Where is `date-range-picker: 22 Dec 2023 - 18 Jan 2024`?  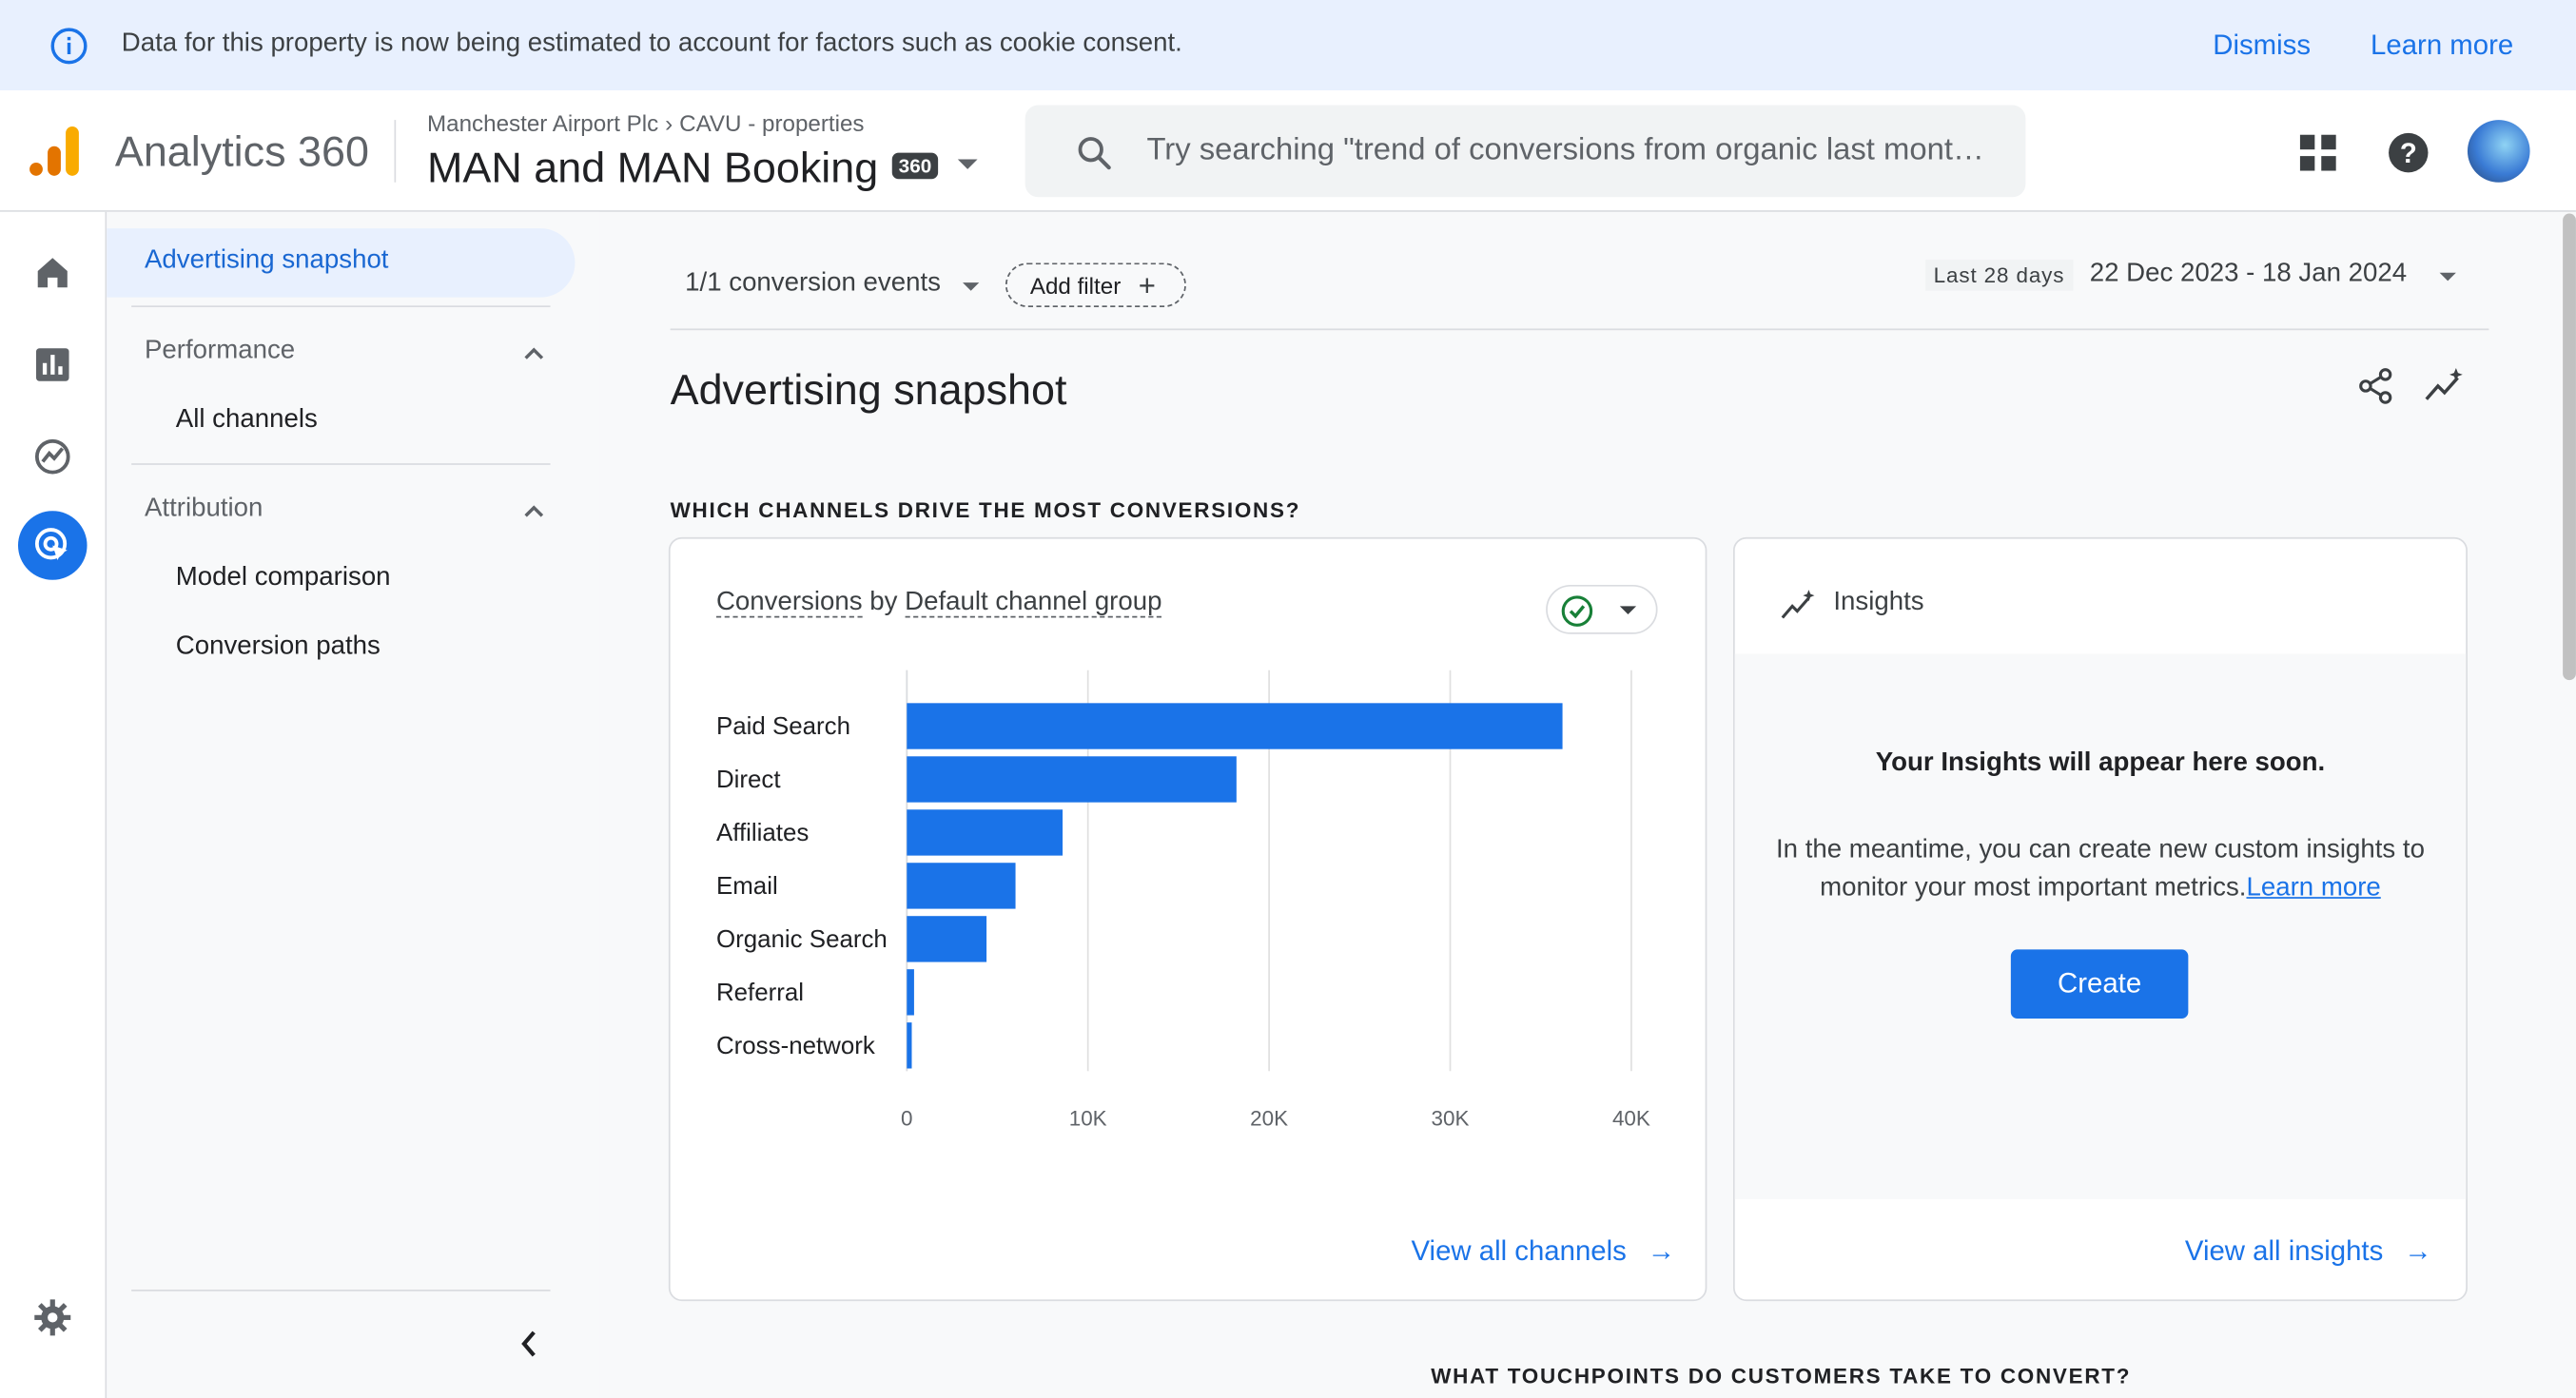 date-range-picker: 22 Dec 2023 - 18 Jan 2024 is located at coordinates (2248, 273).